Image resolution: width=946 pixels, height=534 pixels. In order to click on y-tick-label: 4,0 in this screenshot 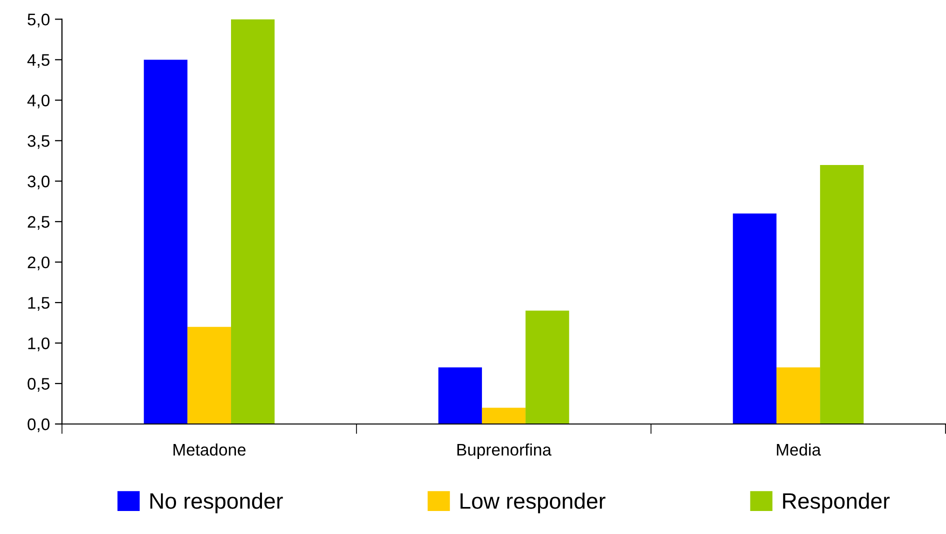, I will do `click(38, 101)`.